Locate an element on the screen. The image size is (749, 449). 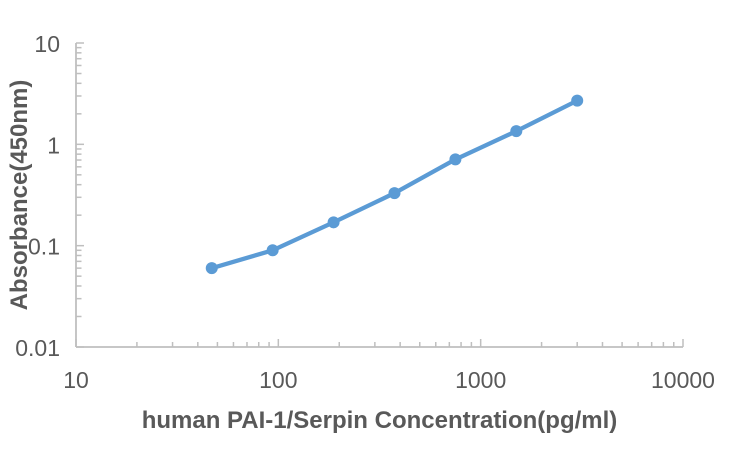
y-axis-title: Absorbance(450nm) is located at coordinates (19, 195).